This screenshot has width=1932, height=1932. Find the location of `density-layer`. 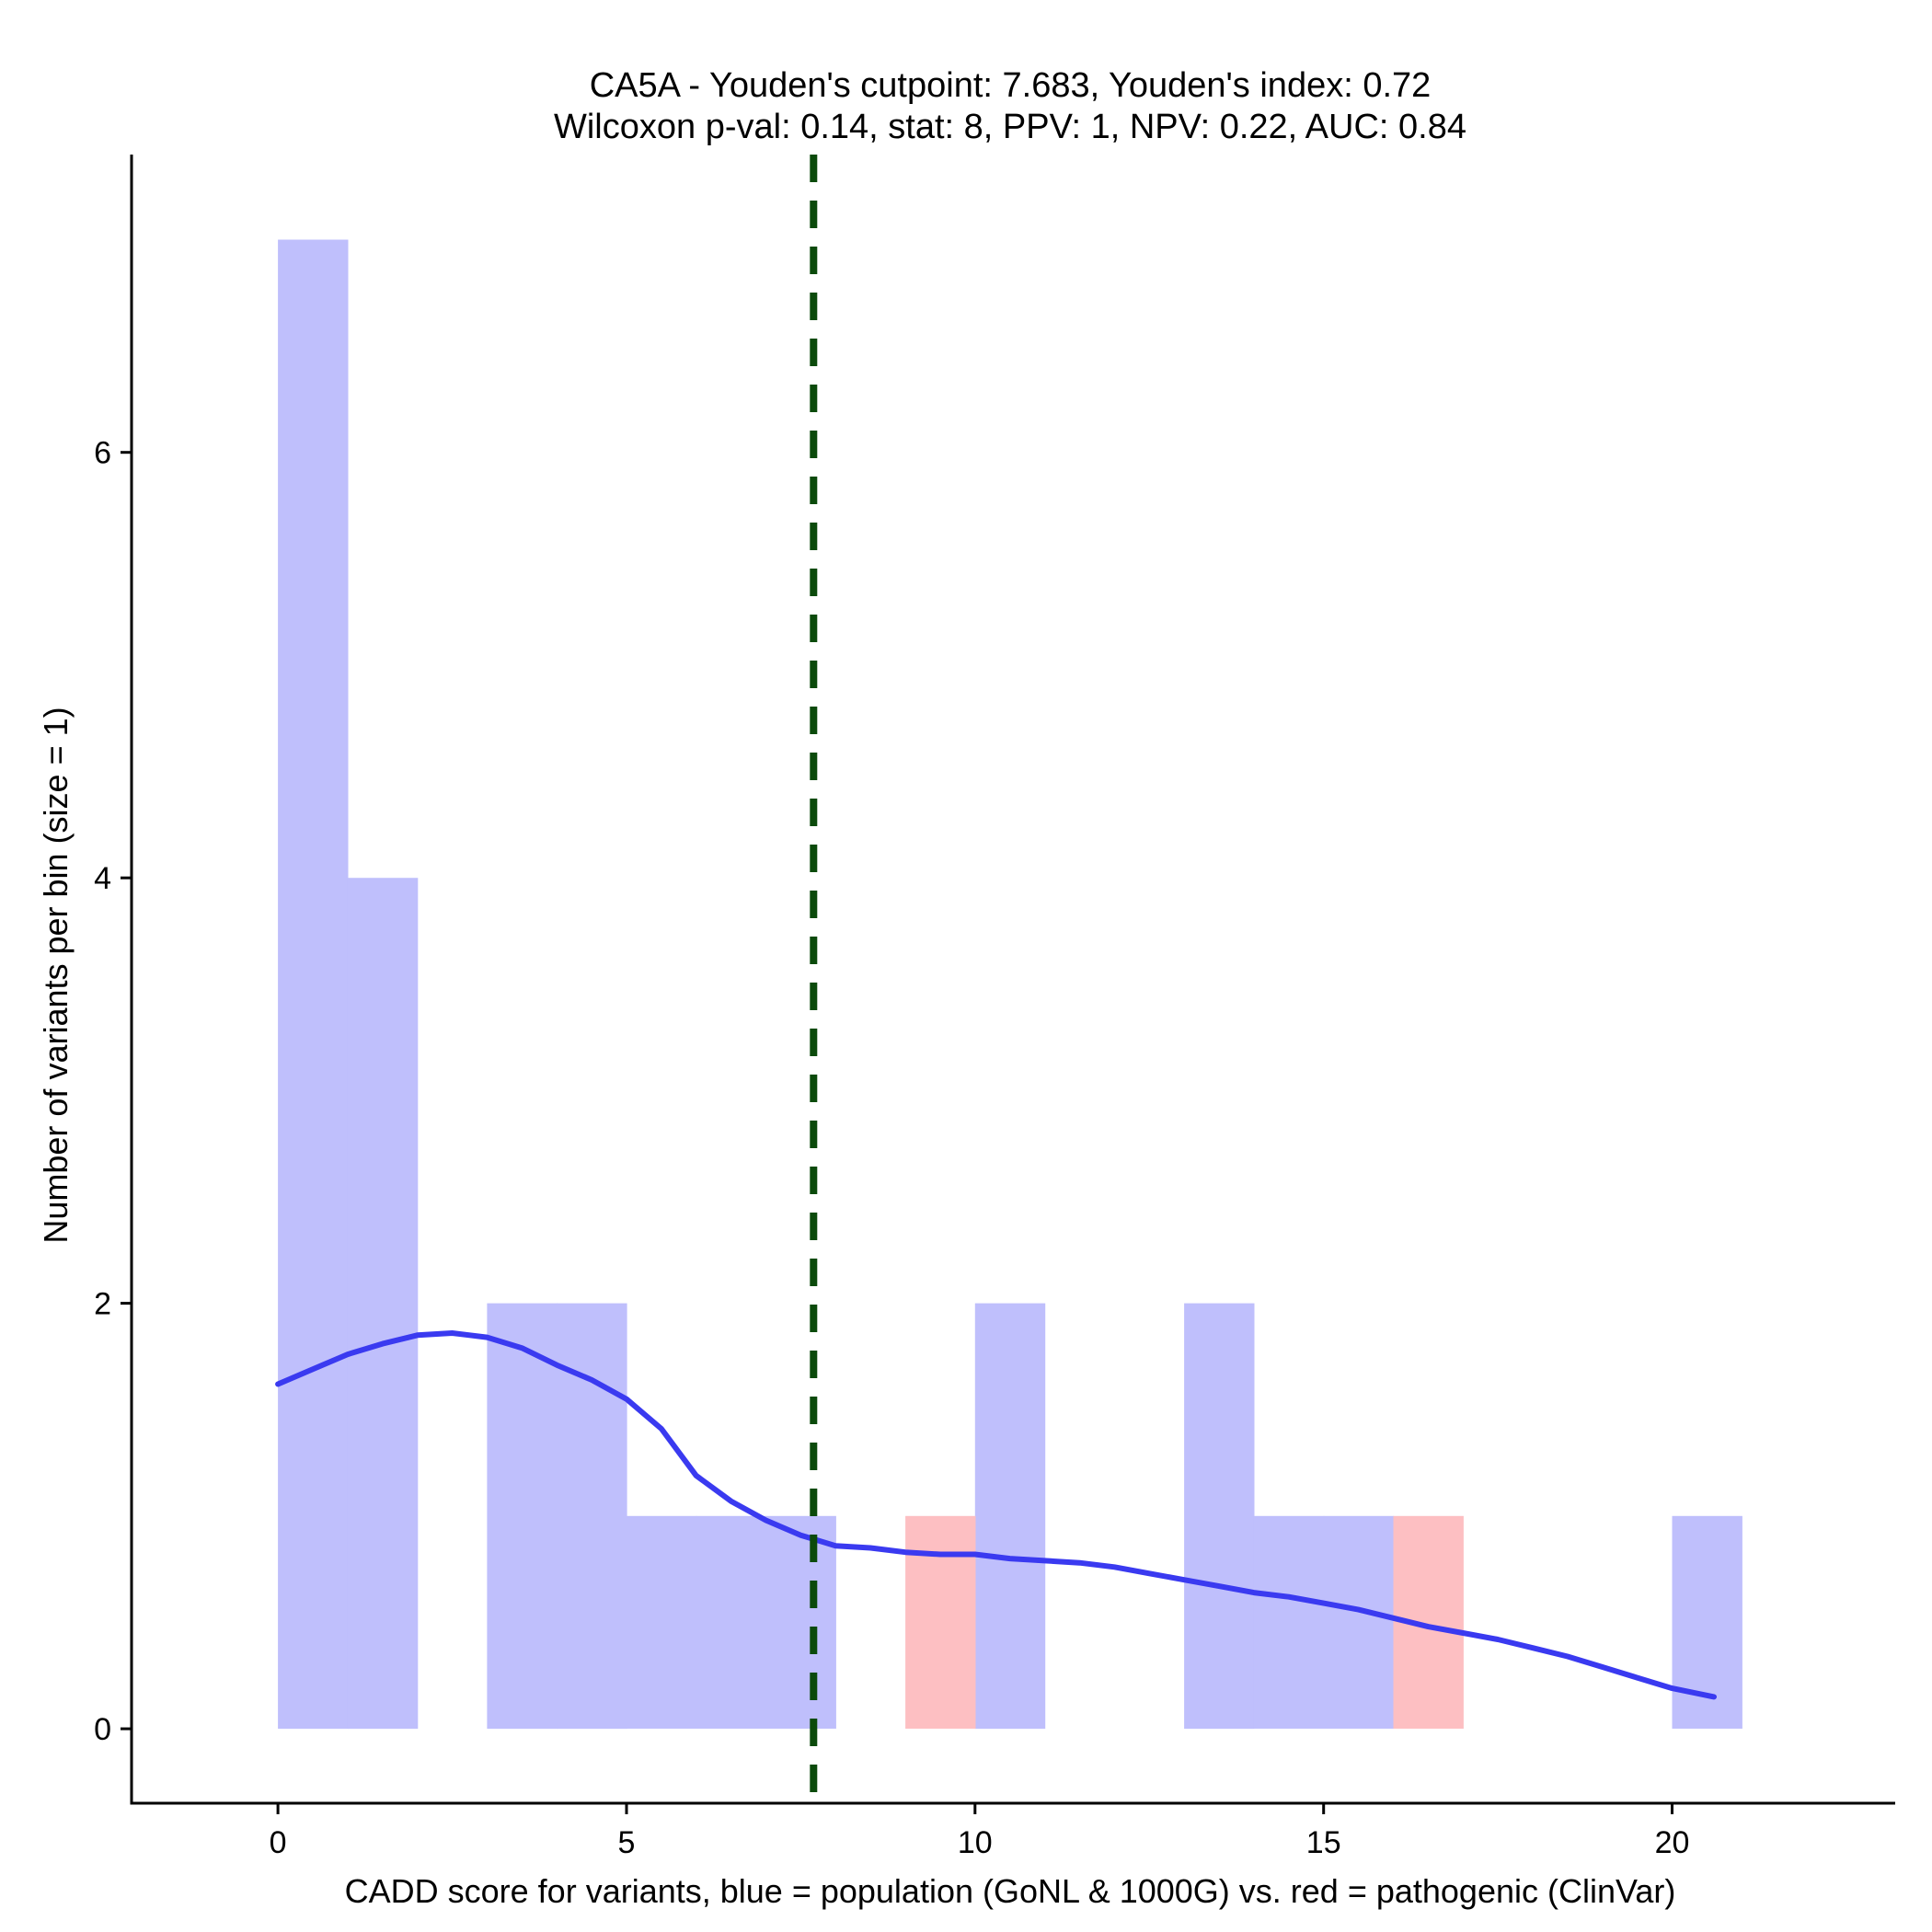

density-layer is located at coordinates (996, 1515).